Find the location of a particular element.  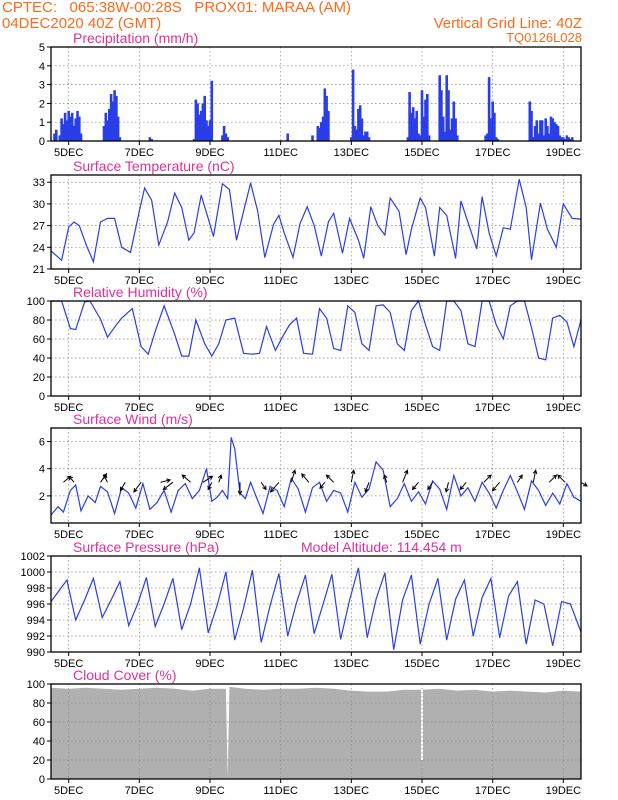

location-line: CPTEC: 065:38W-00:28S PROX01: MARAA (AM) is located at coordinates (177, 8).